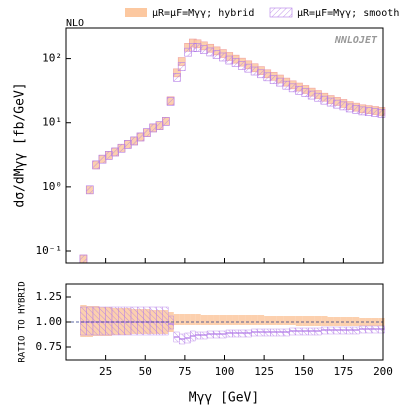 The width and height of the screenshot is (407, 416). What do you see at coordinates (304, 371) in the screenshot?
I see `x-tick-label: 150` at bounding box center [304, 371].